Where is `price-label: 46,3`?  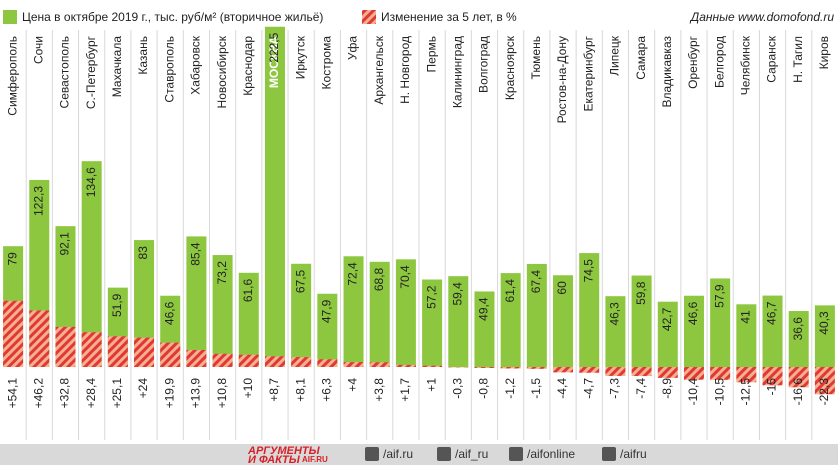
price-label: 46,3 is located at coordinates (615, 314).